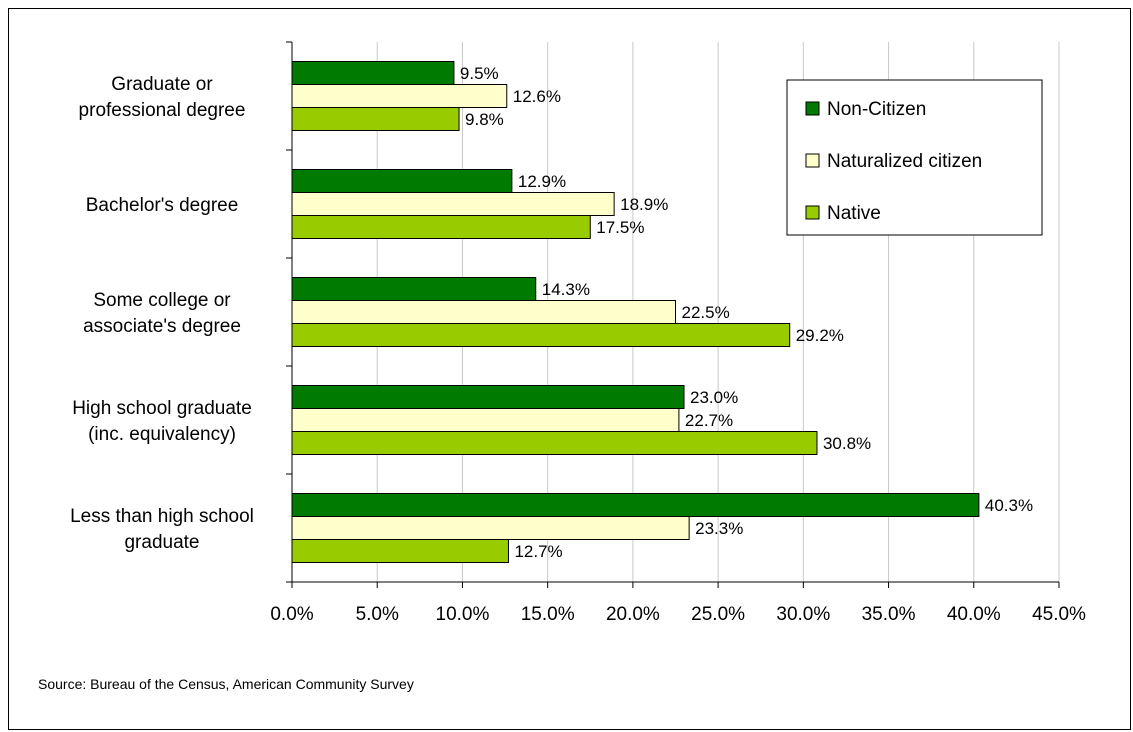 The width and height of the screenshot is (1133, 732). Describe the element at coordinates (162, 110) in the screenshot. I see `category-label: professional degree` at that location.